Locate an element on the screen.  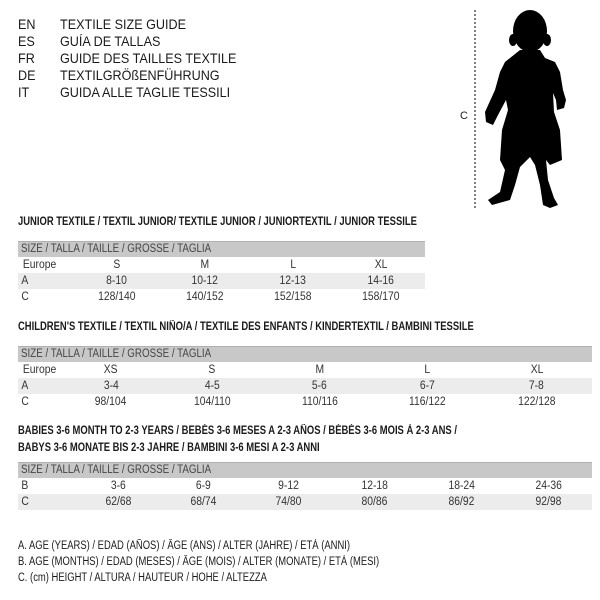
lang-code: IT is located at coordinates (24, 92).